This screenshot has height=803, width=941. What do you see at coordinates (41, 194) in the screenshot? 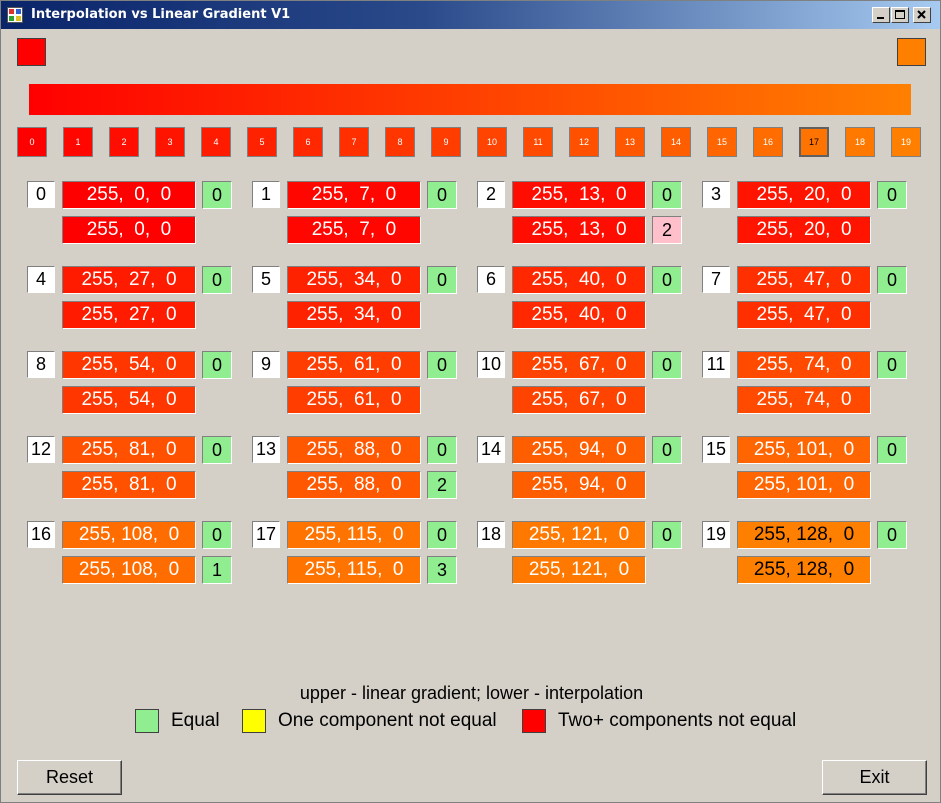
I see `cell-index: 0` at bounding box center [41, 194].